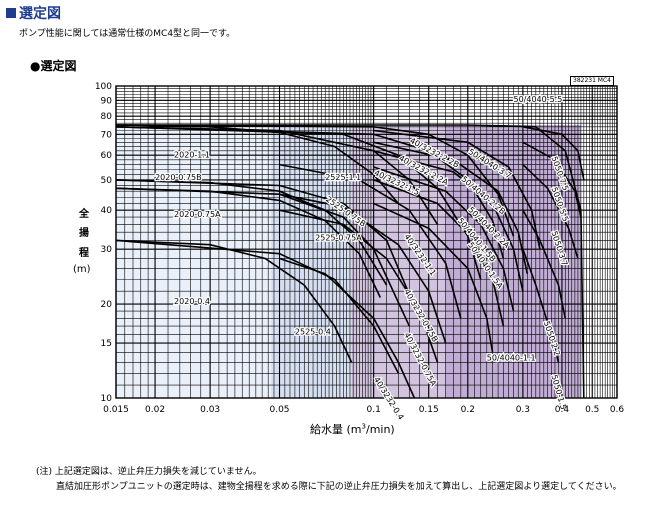 The width and height of the screenshot is (672, 508). I want to click on curve-50-4040-2-2a, so click(448, 221).